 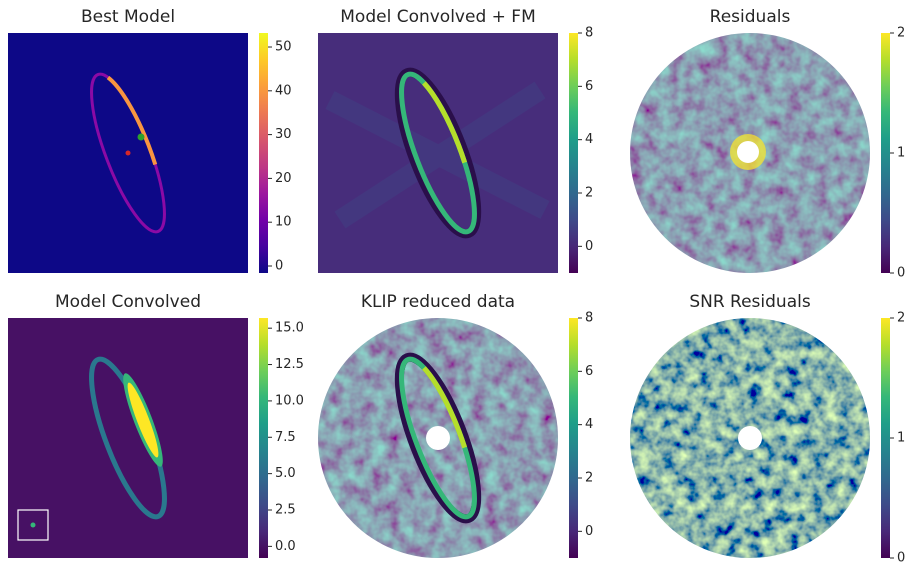 What do you see at coordinates (283, 134) in the screenshot?
I see `colorbar-tick-label: 30` at bounding box center [283, 134].